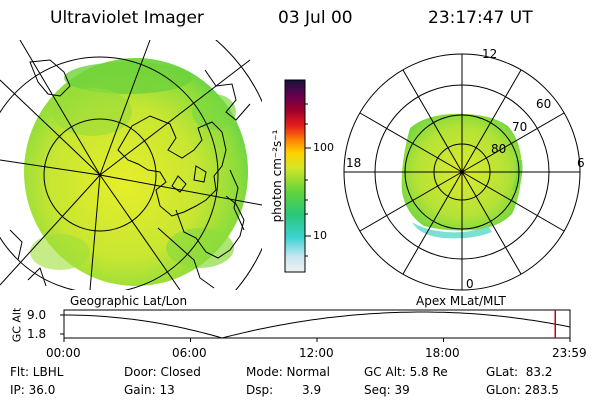 The width and height of the screenshot is (600, 400). What do you see at coordinates (316, 353) in the screenshot?
I see `time-tick-1200: 12:00` at bounding box center [316, 353].